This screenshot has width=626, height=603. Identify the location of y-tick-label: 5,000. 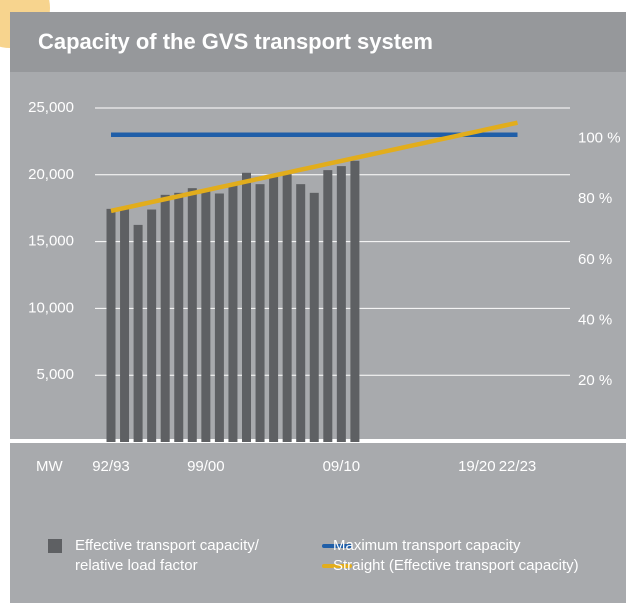
(55, 374).